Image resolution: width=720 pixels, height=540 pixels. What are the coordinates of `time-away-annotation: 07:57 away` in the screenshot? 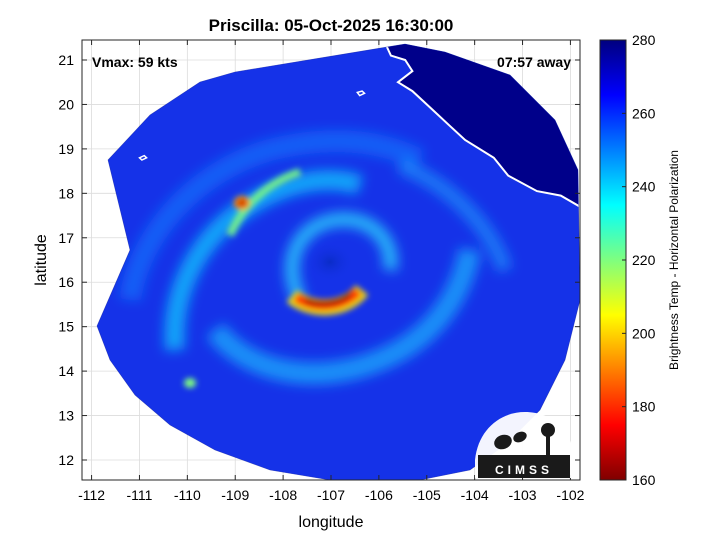 It's located at (534, 62).